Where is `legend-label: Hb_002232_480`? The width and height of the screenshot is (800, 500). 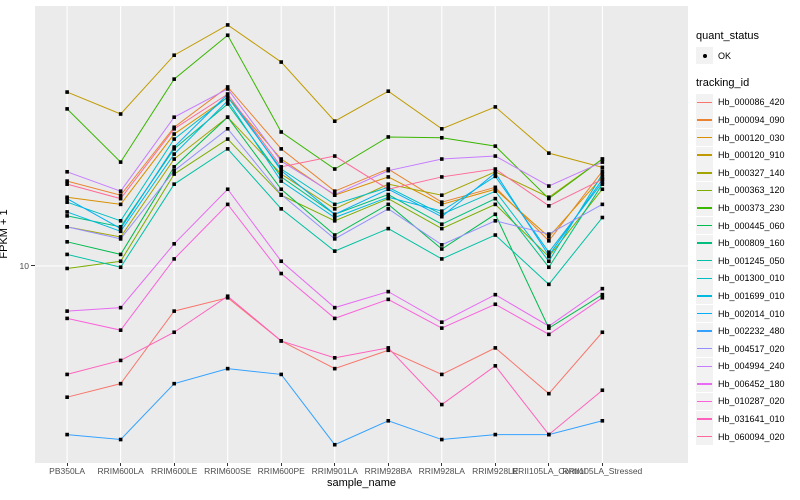 legend-label: Hb_002232_480 is located at coordinates (751, 331).